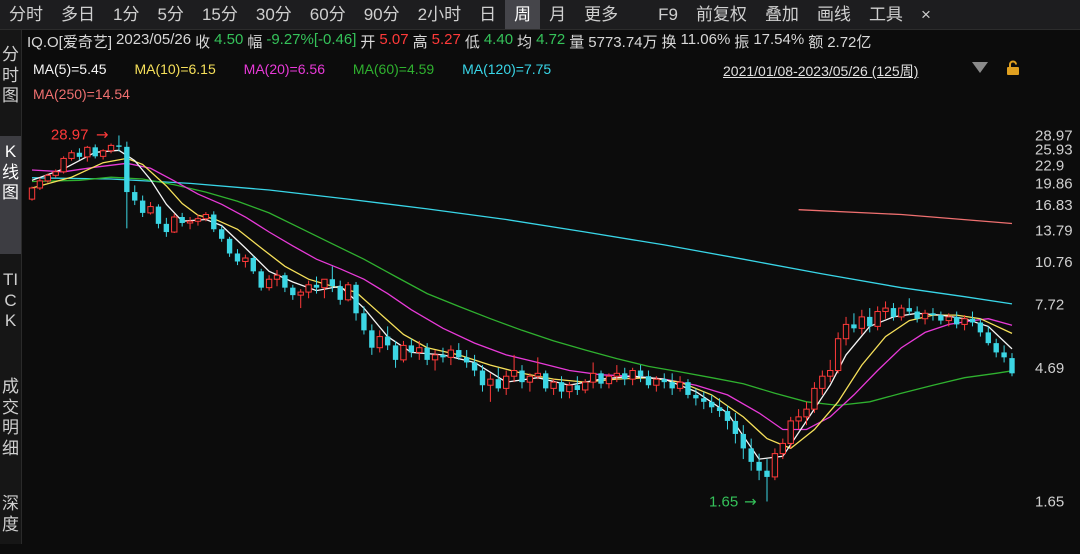 This screenshot has width=1080, height=554. What do you see at coordinates (26, 14) in the screenshot?
I see `tab-0: 分时` at bounding box center [26, 14].